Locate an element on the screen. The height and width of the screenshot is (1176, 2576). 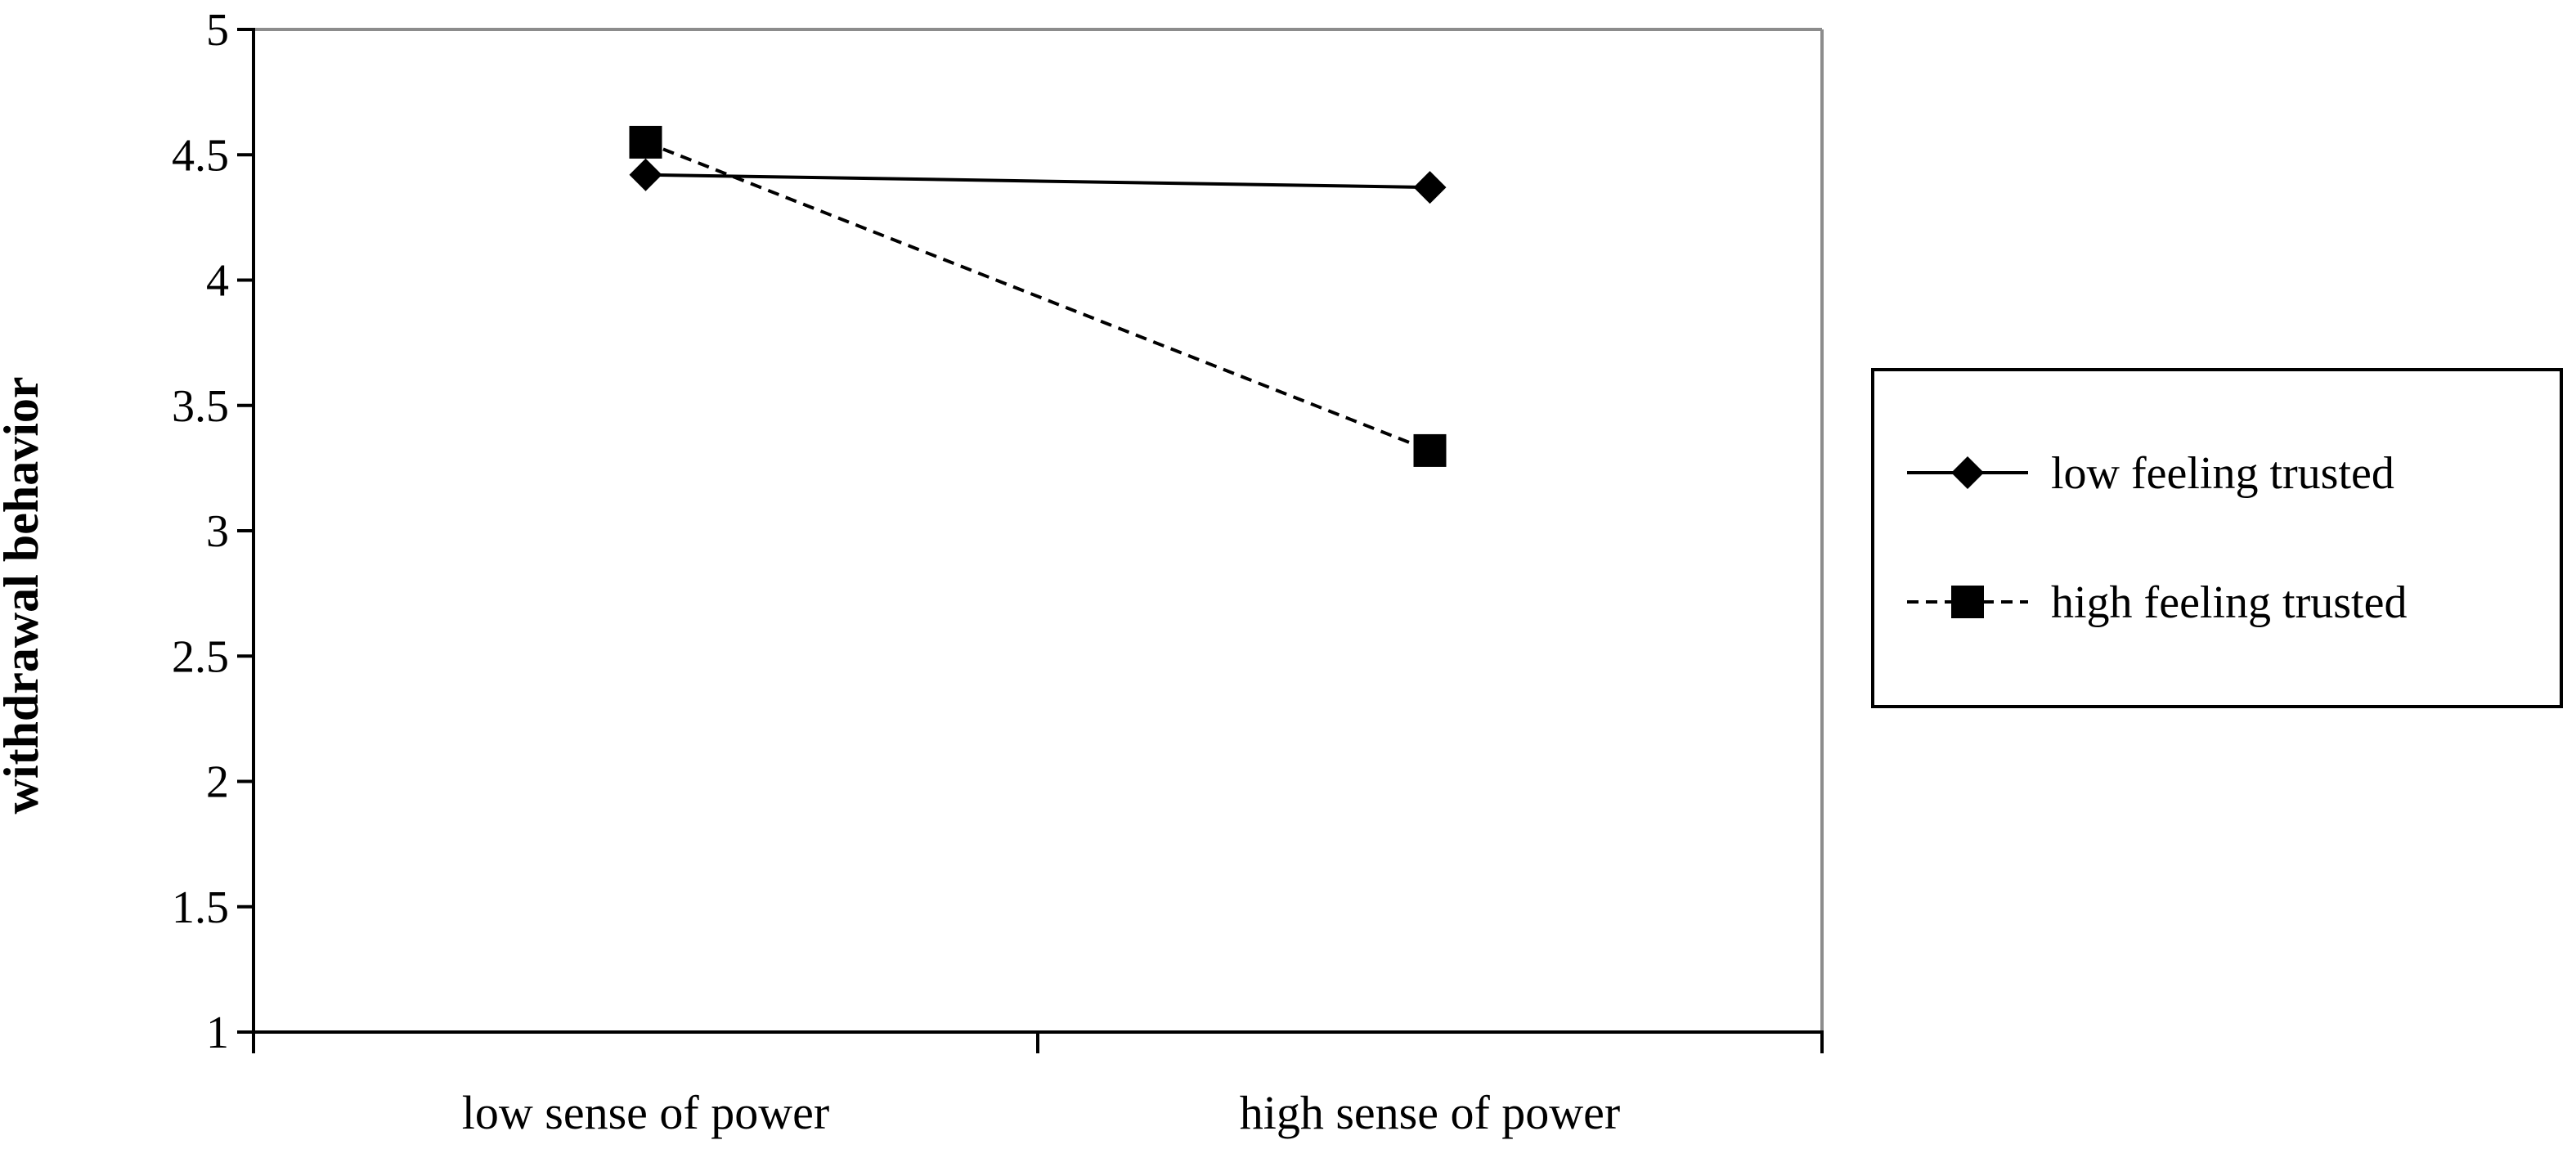
y-tick-label: 1 is located at coordinates (218, 1033).